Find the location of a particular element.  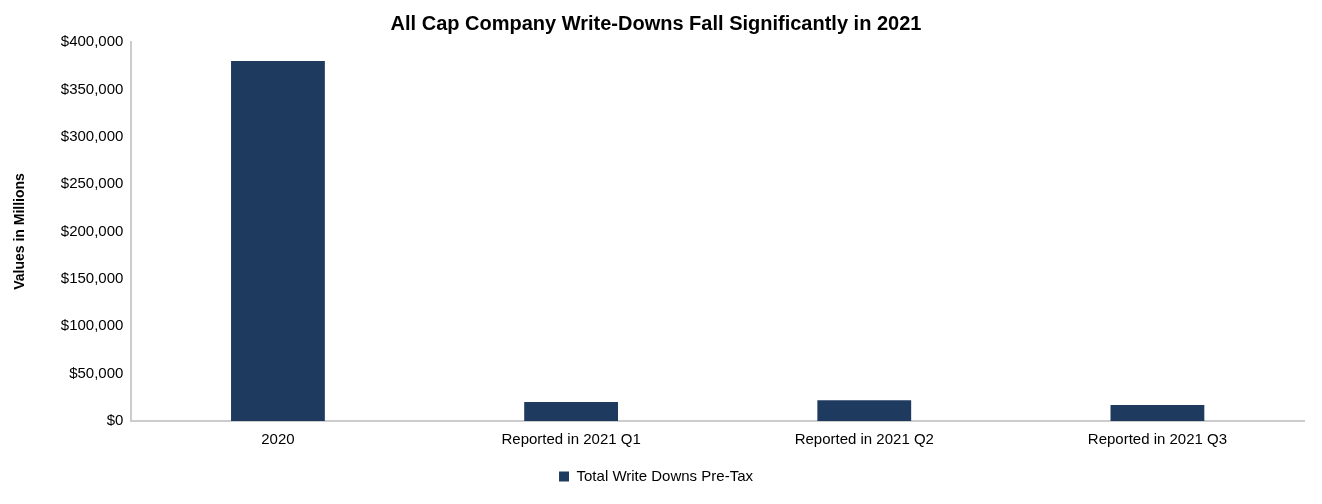

y-tick-label: $150,000 is located at coordinates (92, 278).